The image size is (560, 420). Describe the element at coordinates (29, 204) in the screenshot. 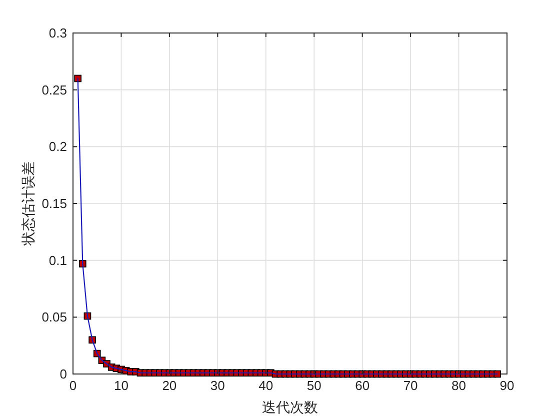

I see `y-axis-title: 状态估计误差` at that location.